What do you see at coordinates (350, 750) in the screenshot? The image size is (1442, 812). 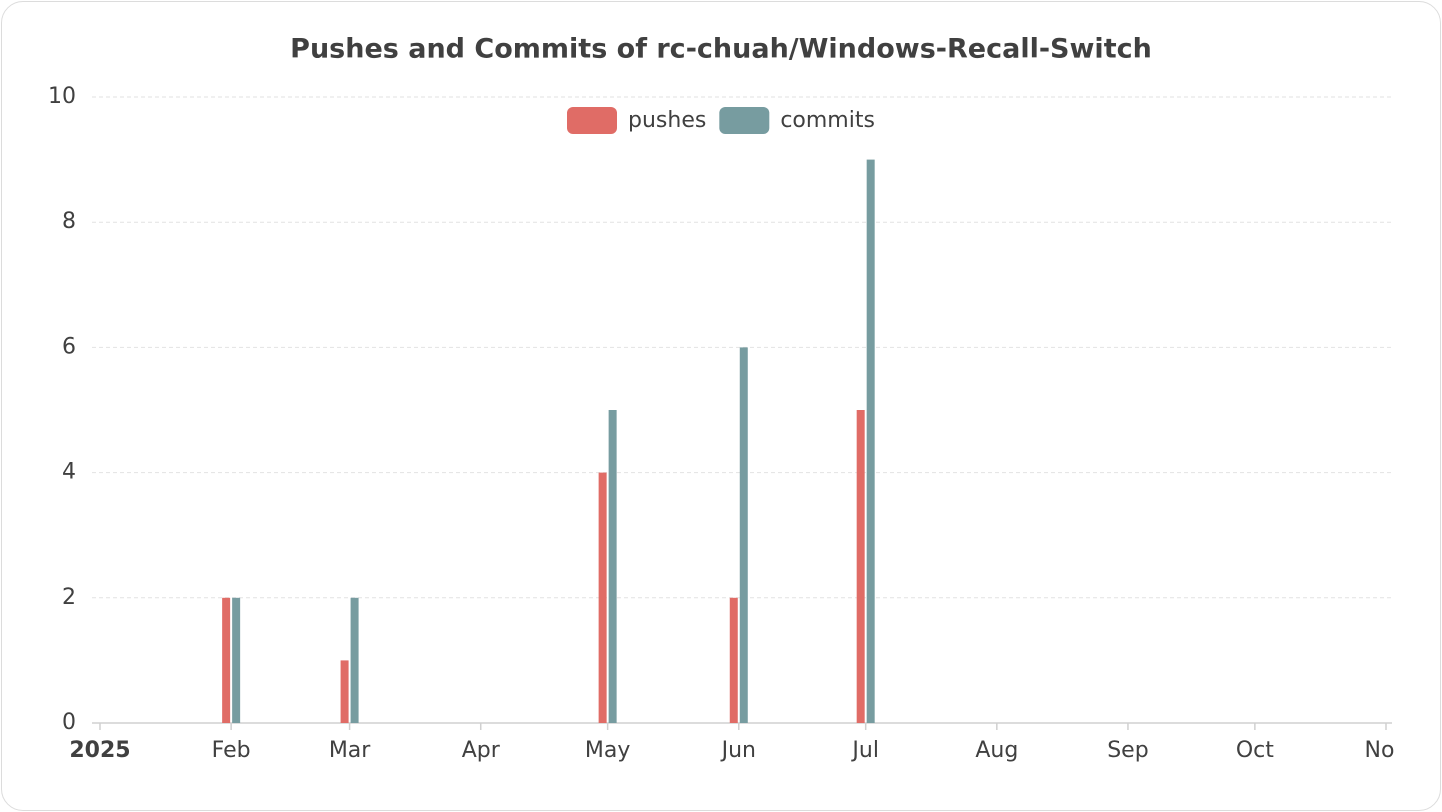 I see `x-tick-label: Mar` at bounding box center [350, 750].